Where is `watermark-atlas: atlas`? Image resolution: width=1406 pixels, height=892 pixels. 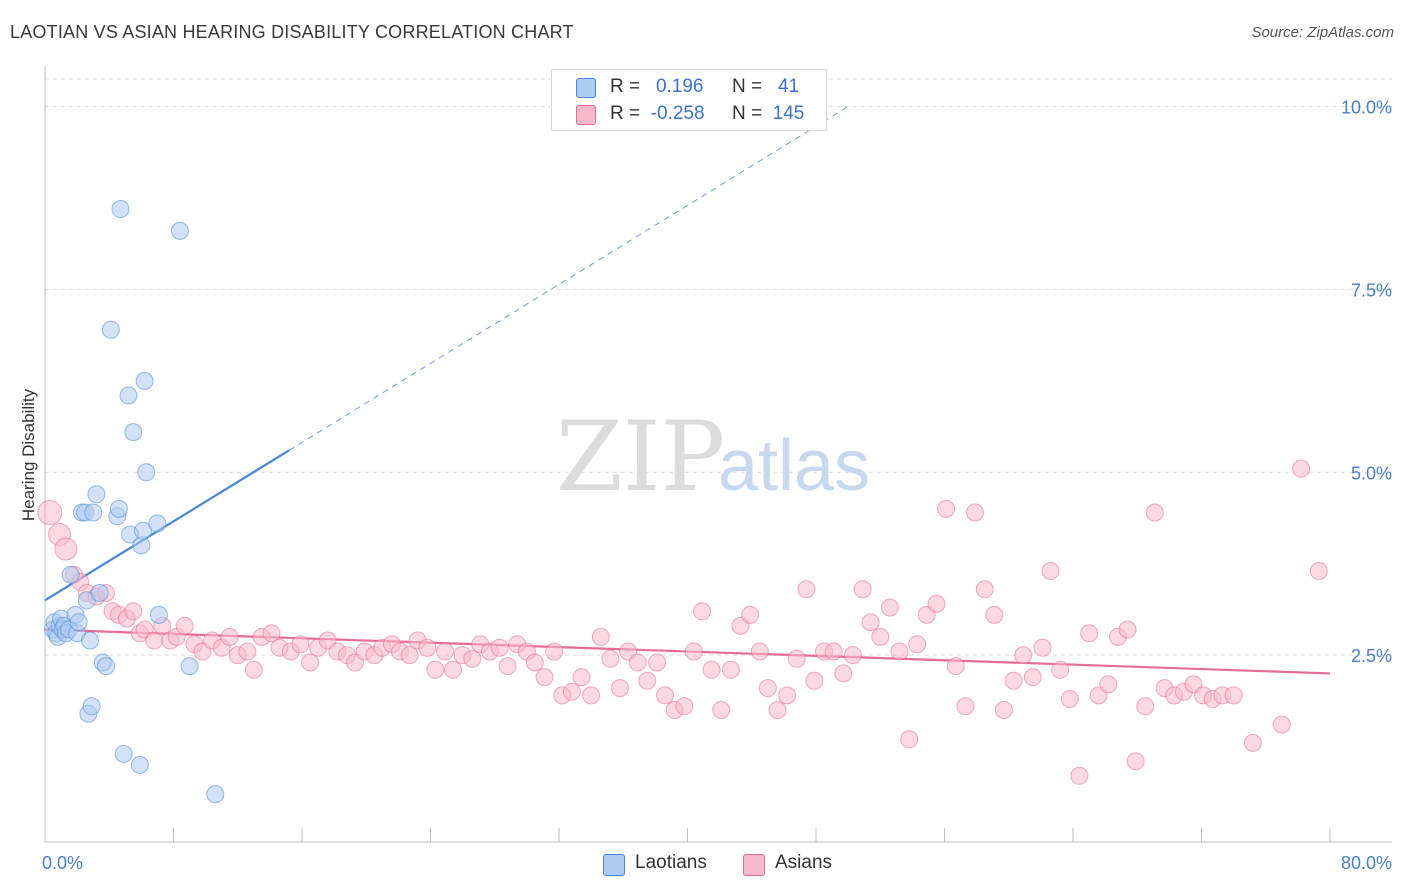
watermark-atlas: atlas is located at coordinates (794, 466).